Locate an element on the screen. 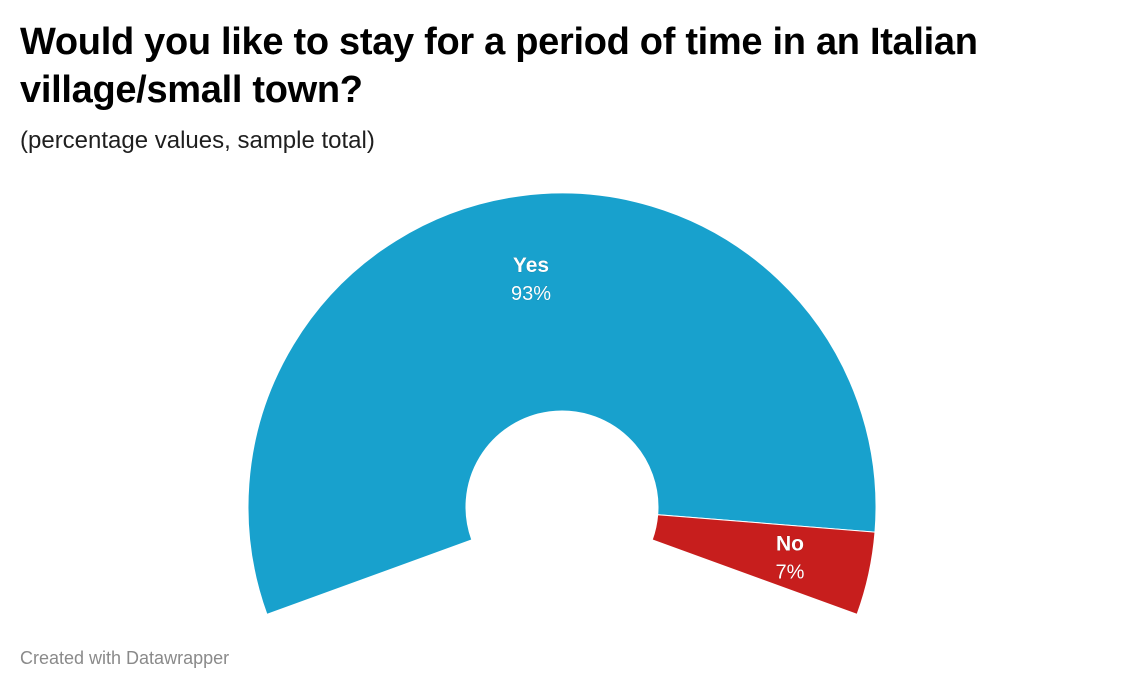  slice-label-no: No is located at coordinates (790, 544).